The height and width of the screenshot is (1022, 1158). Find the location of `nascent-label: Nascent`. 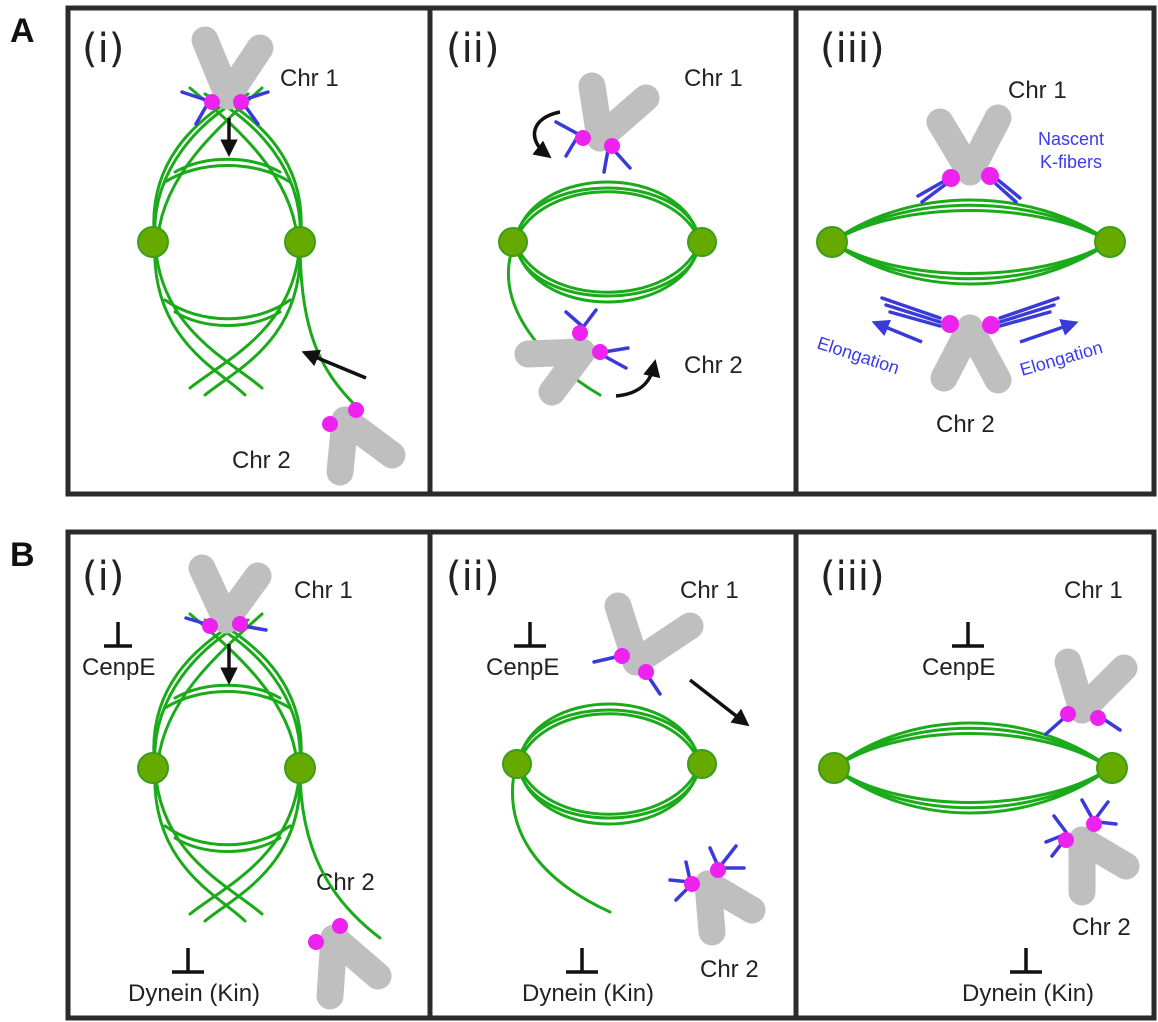

nascent-label: Nascent is located at coordinates (1071, 139).